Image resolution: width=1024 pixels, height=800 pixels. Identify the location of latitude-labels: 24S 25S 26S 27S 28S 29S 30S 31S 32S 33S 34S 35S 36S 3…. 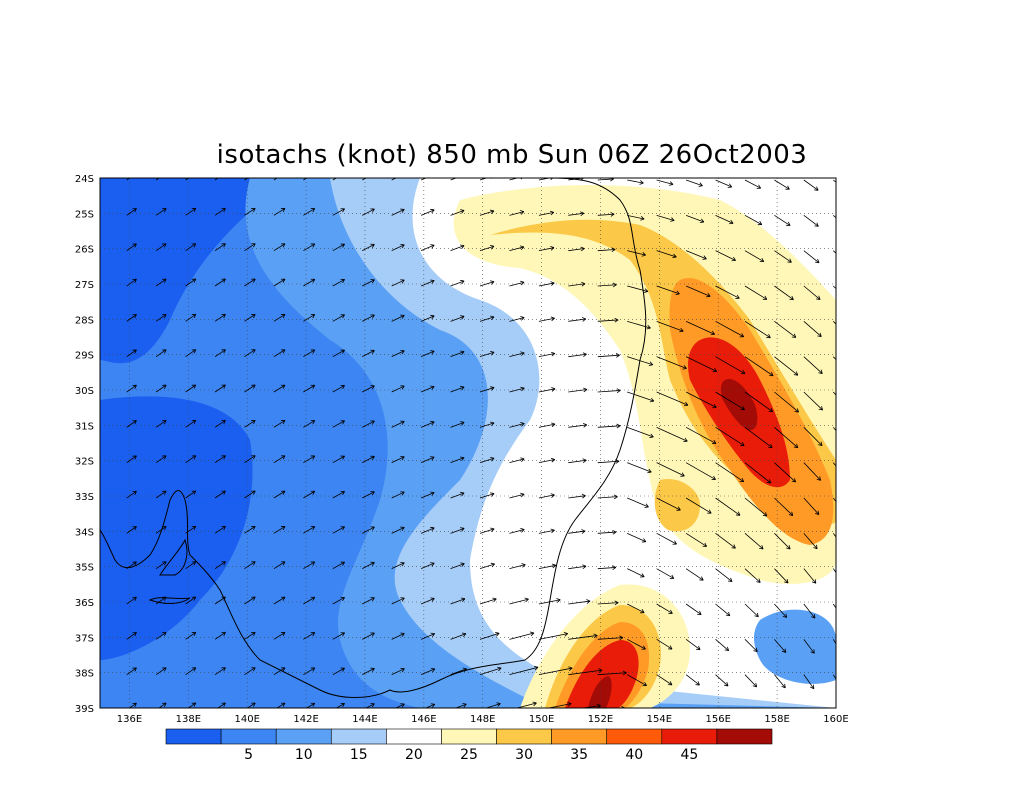
(84, 444).